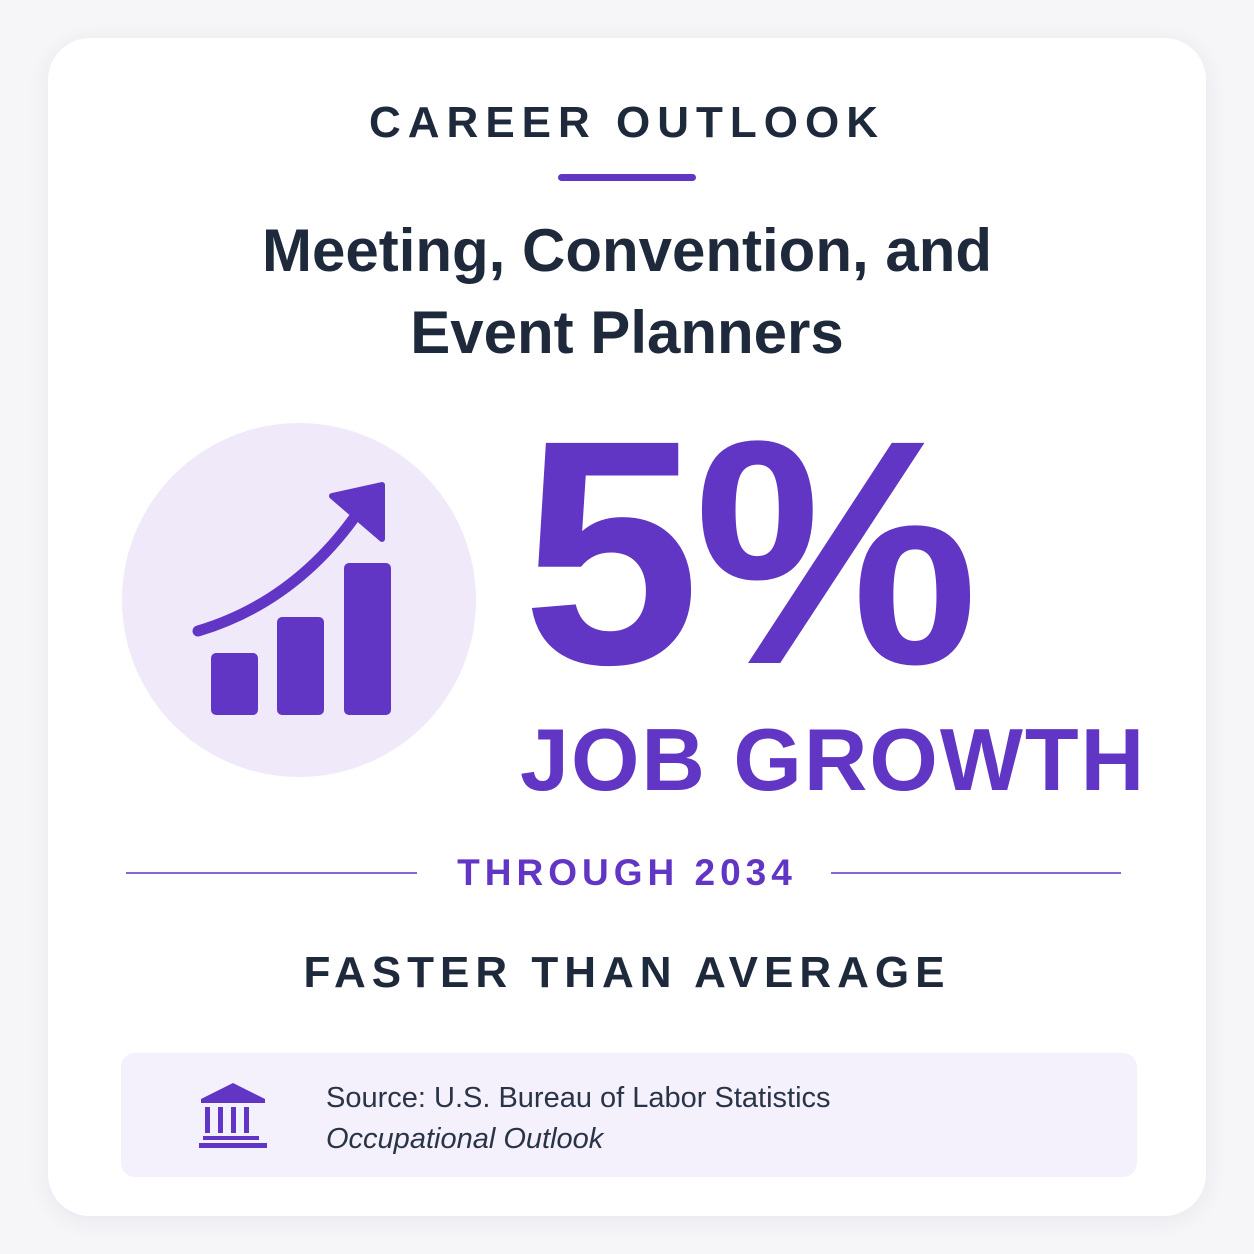 The width and height of the screenshot is (1254, 1254). Describe the element at coordinates (465, 1139) in the screenshot. I see `source-line-2: Occupational Outlook` at that location.